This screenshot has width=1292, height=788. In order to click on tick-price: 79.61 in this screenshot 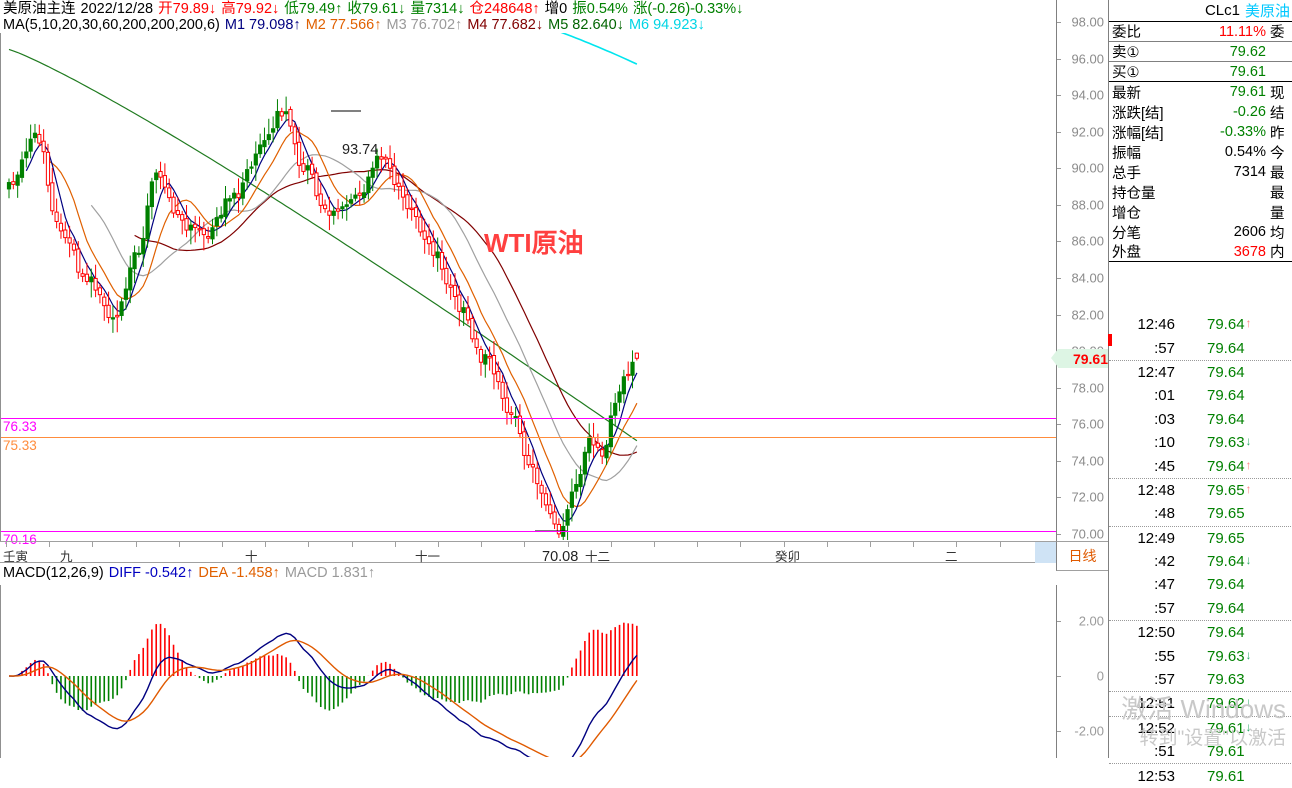, I will do `click(1226, 752)`.